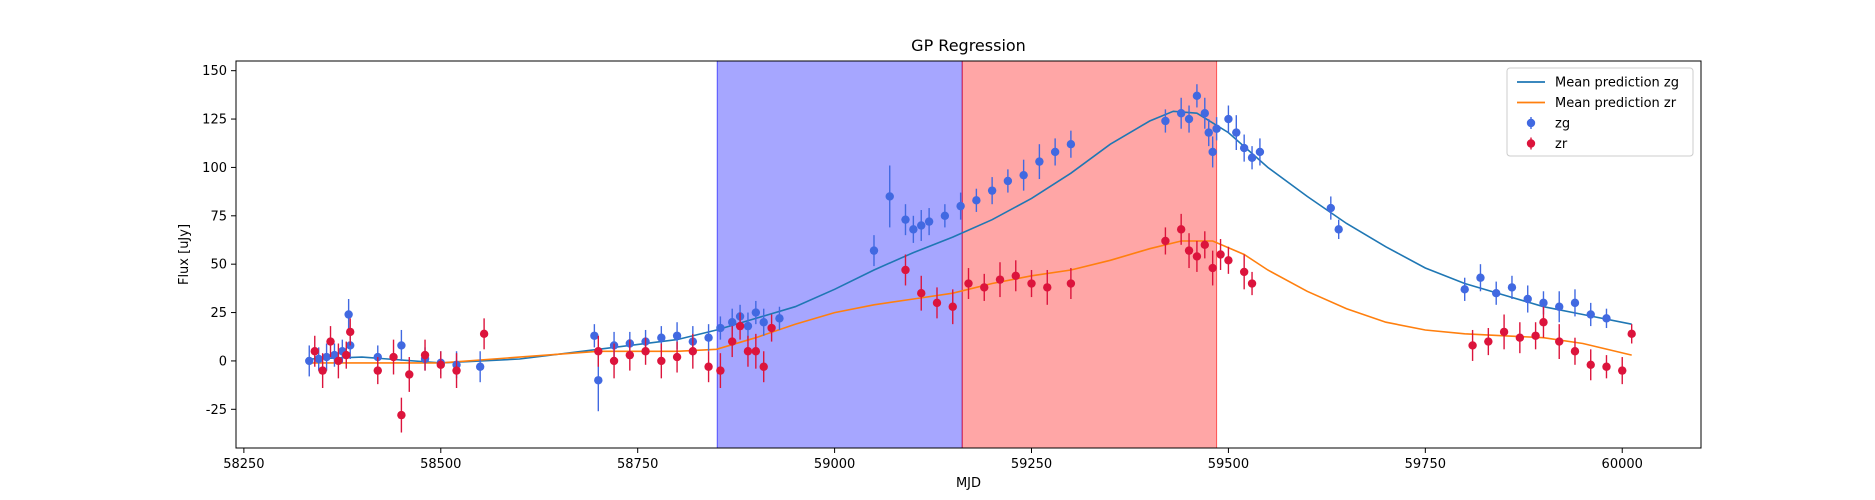 The width and height of the screenshot is (1875, 500). What do you see at coordinates (214, 120) in the screenshot?
I see `y-tick-label: 125` at bounding box center [214, 120].